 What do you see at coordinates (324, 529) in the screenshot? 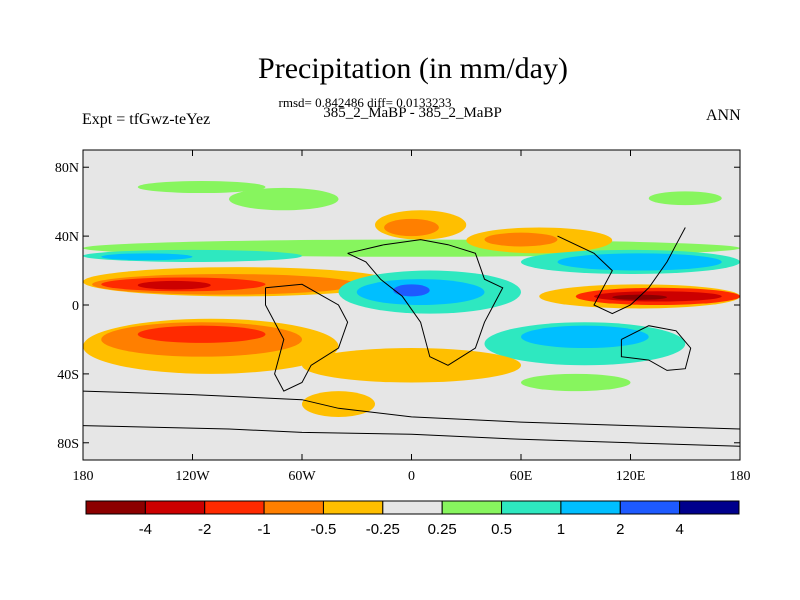
I see `colorbar-label-3: -0.5` at bounding box center [324, 529].